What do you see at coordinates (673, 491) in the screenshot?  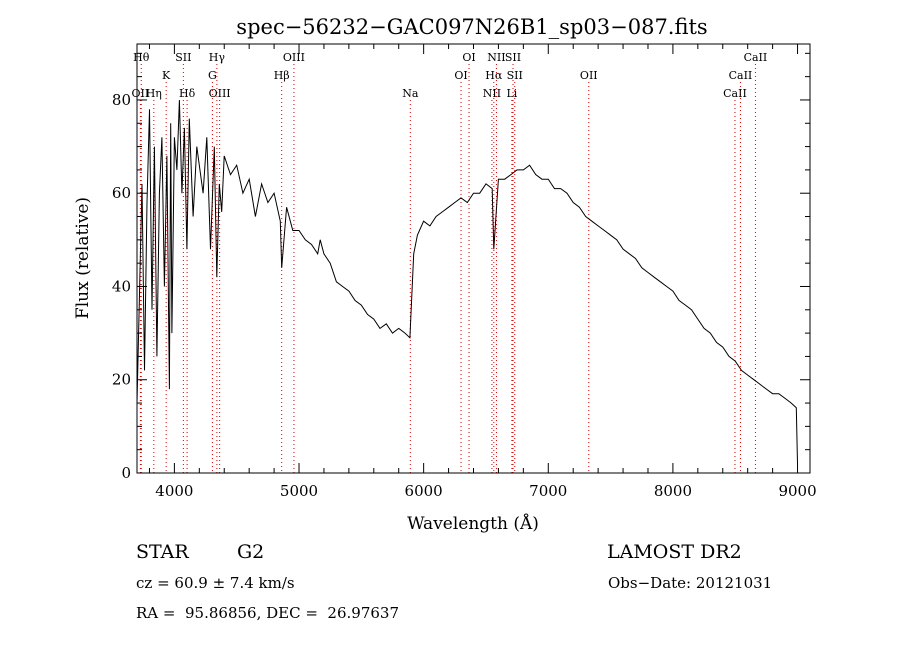 I see `x-tick-label: 8000` at bounding box center [673, 491].